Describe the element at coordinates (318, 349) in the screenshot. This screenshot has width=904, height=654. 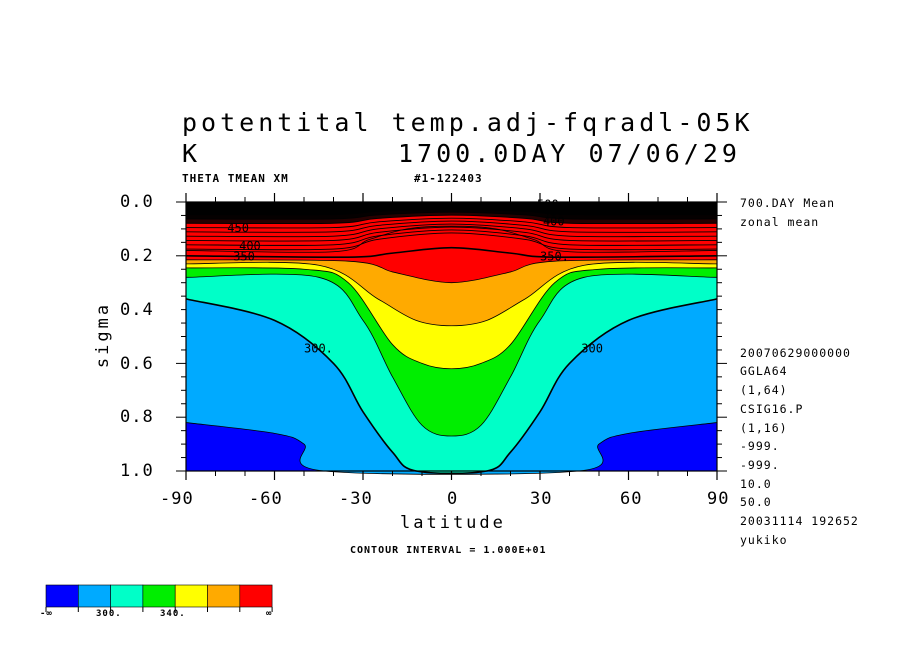
I see `contour-label: 300.` at that location.